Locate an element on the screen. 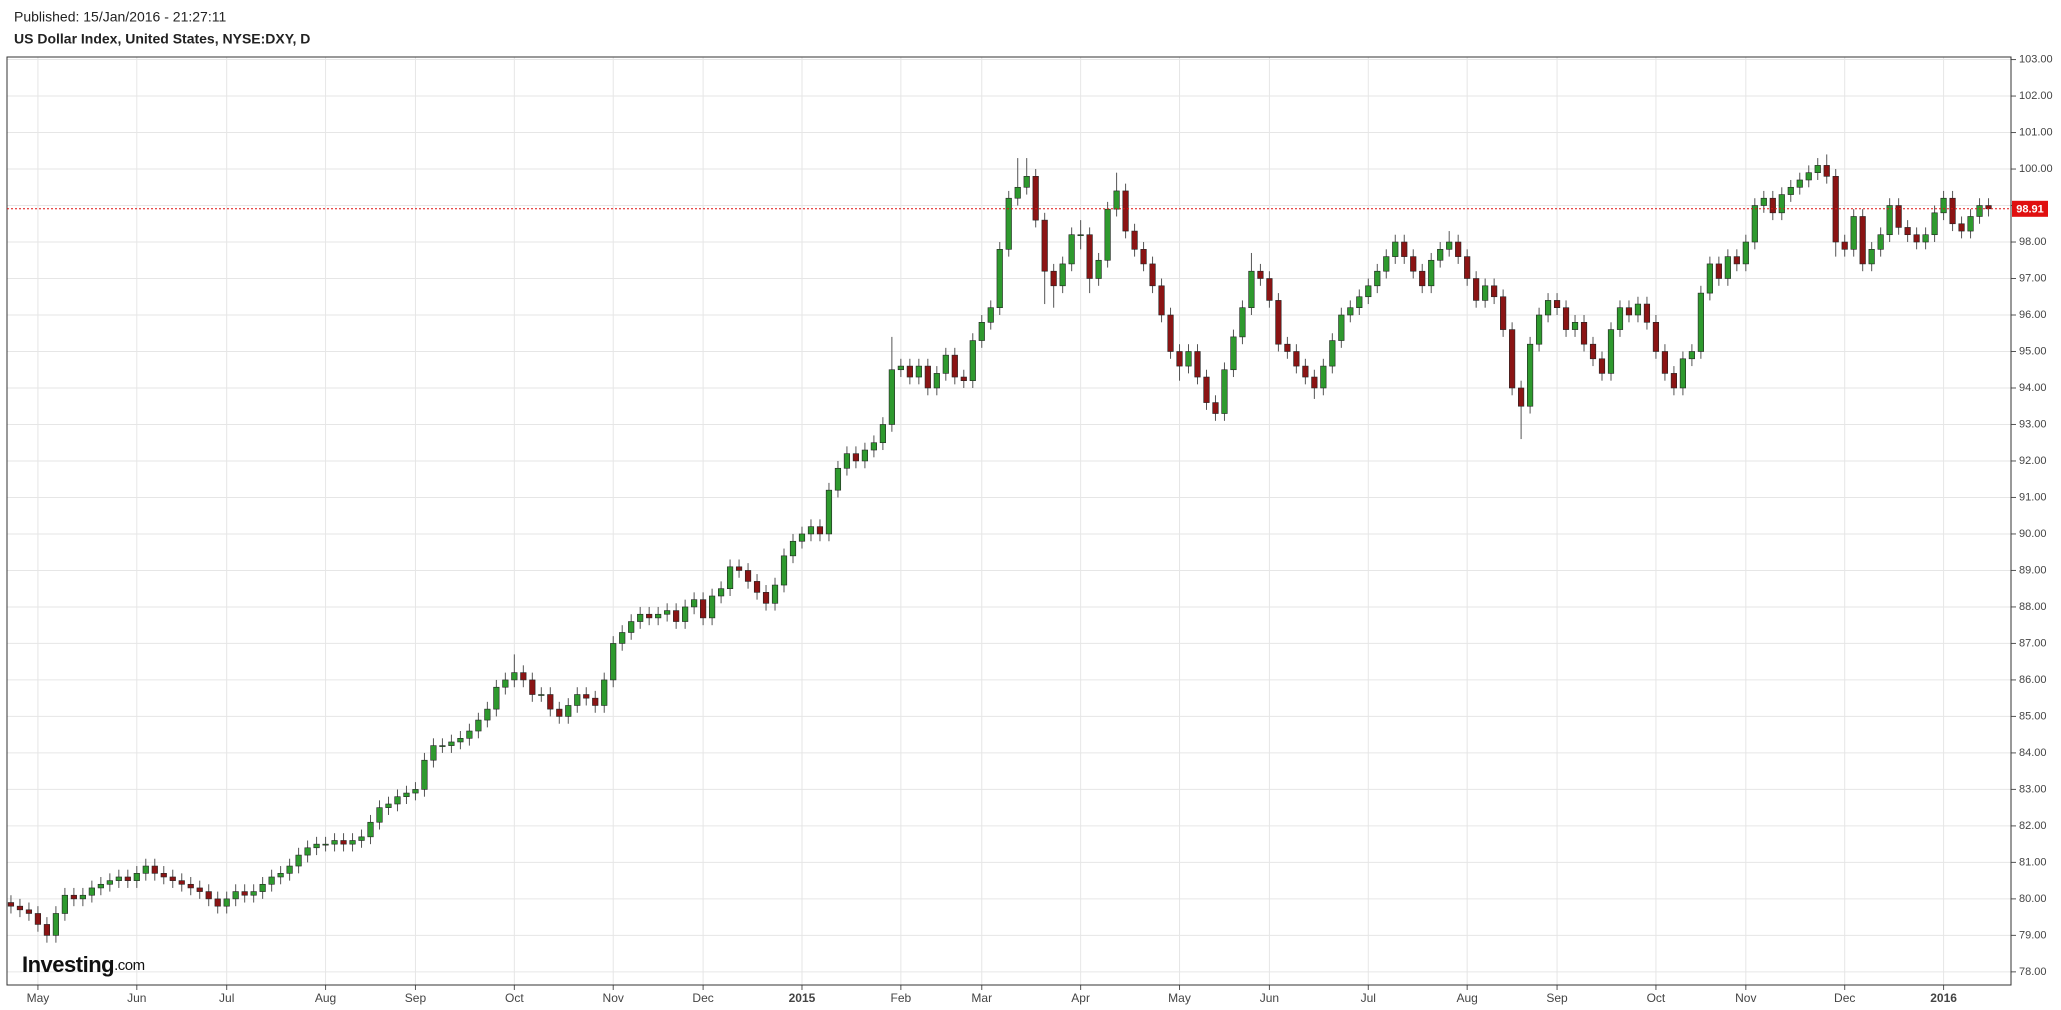 The image size is (2061, 1010). y-tick-label: 102.00 is located at coordinates (2036, 96).